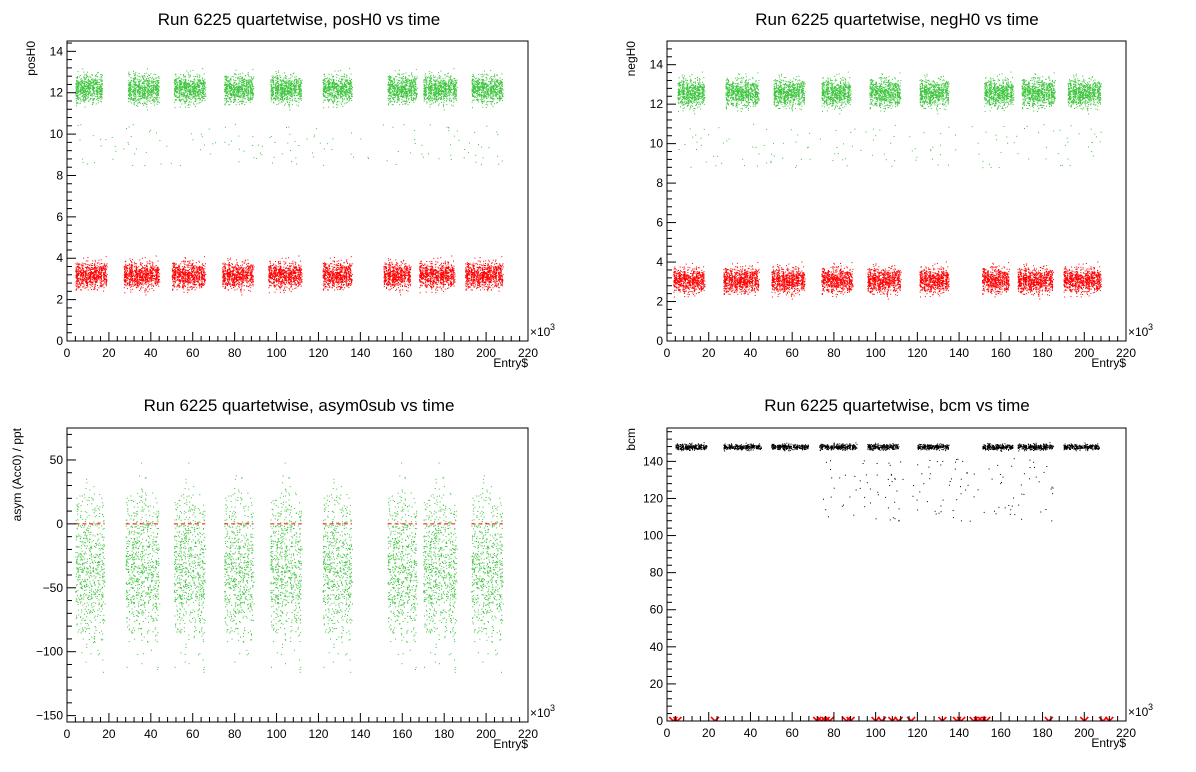  I want to click on x-tick-label: 200, so click(1084, 353).